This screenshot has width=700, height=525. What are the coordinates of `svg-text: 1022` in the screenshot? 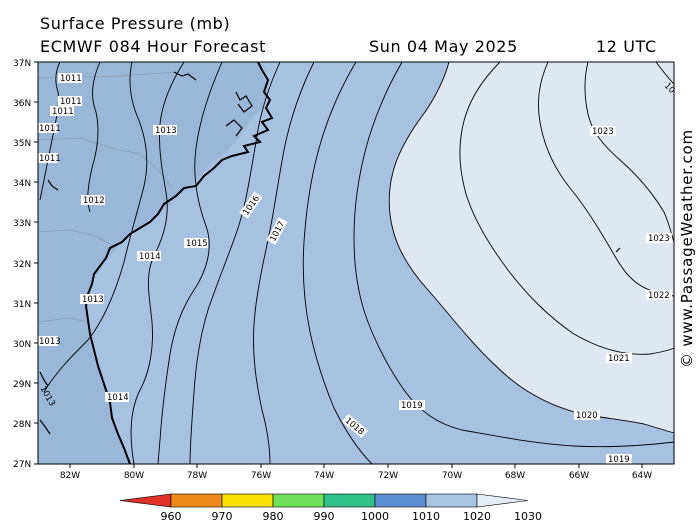 It's located at (659, 296).